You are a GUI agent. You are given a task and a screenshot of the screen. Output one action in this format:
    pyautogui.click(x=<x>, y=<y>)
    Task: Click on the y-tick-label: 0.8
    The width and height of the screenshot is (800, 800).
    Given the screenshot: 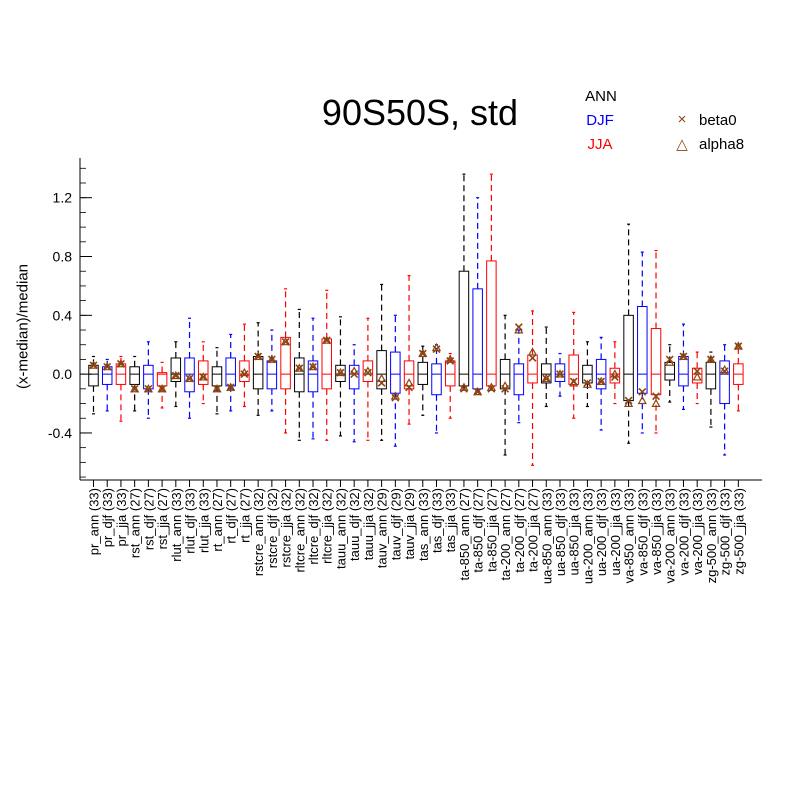 What is the action you would take?
    pyautogui.click(x=63, y=257)
    